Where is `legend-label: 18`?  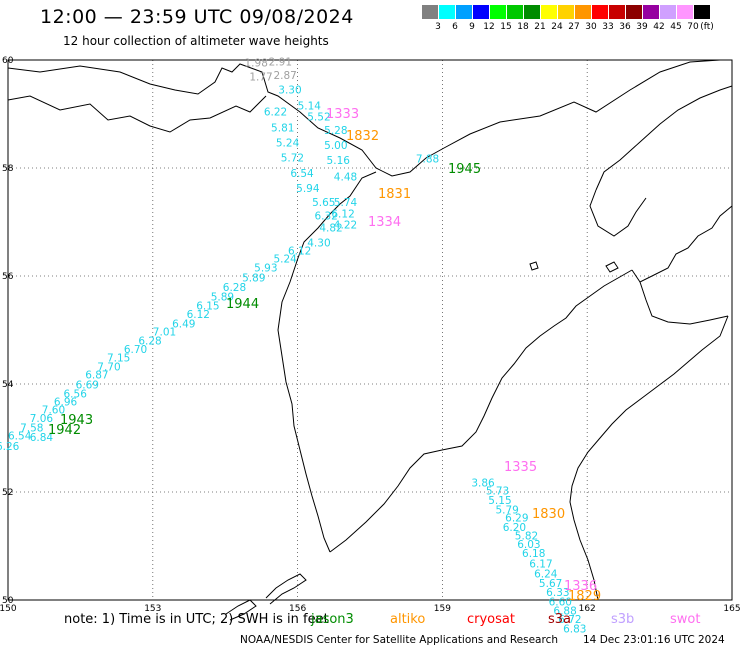 legend-label: 18 is located at coordinates (523, 27).